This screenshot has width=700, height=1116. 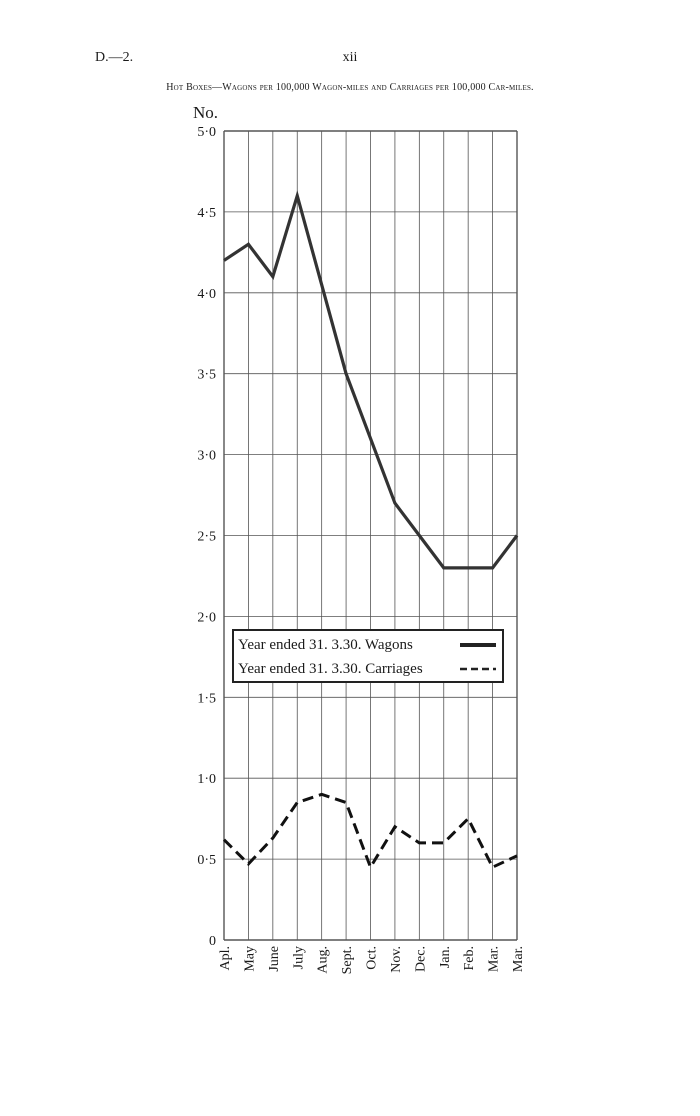 I want to click on x-tick-label: Dec., so click(x=420, y=959).